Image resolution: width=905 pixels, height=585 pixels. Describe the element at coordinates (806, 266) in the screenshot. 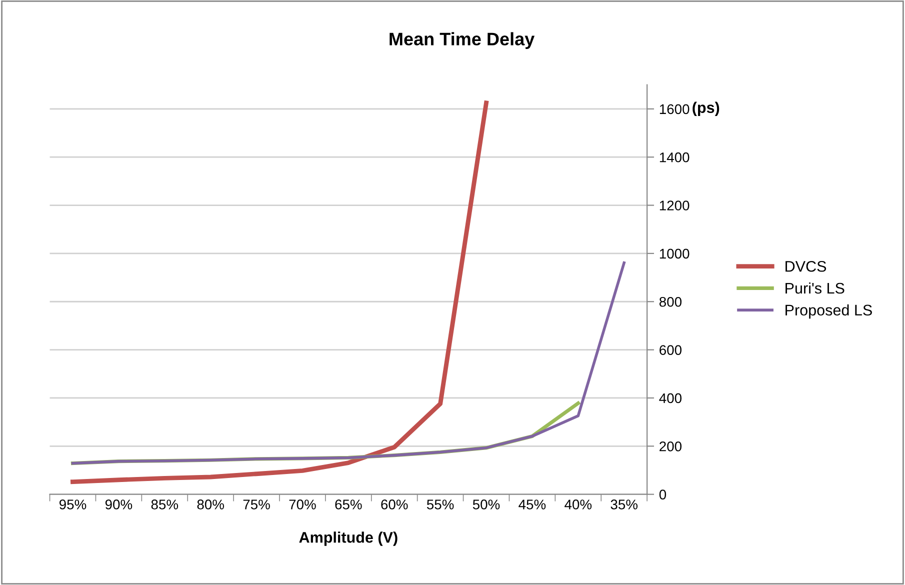

I see `legend-label: DVCS` at that location.